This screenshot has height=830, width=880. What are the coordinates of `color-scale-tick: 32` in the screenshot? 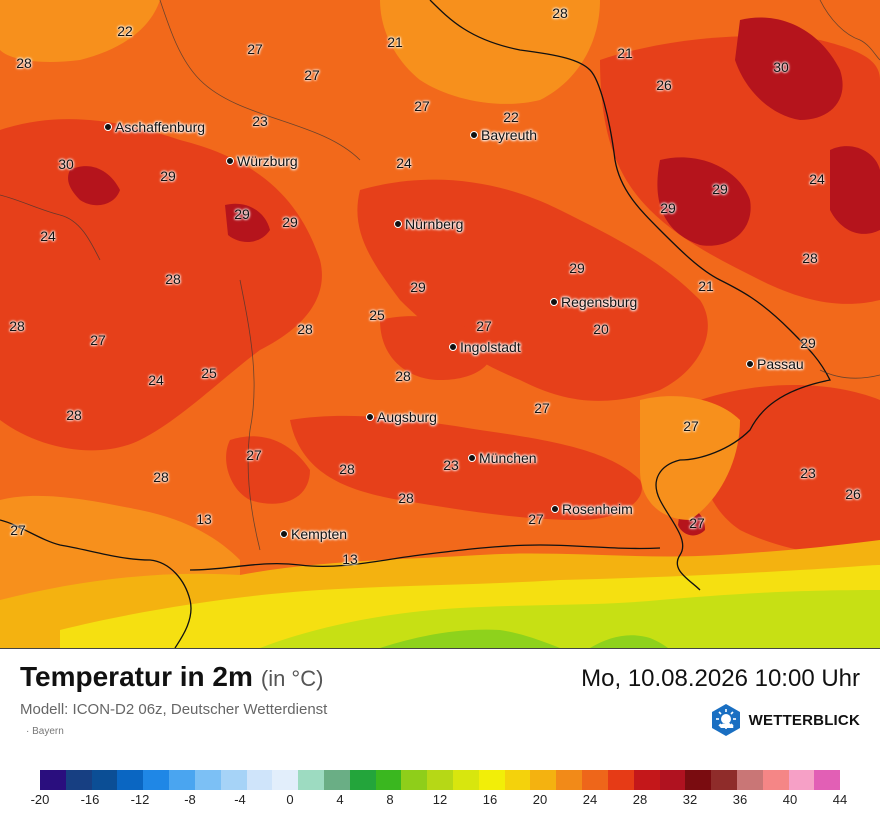 It's located at (690, 799).